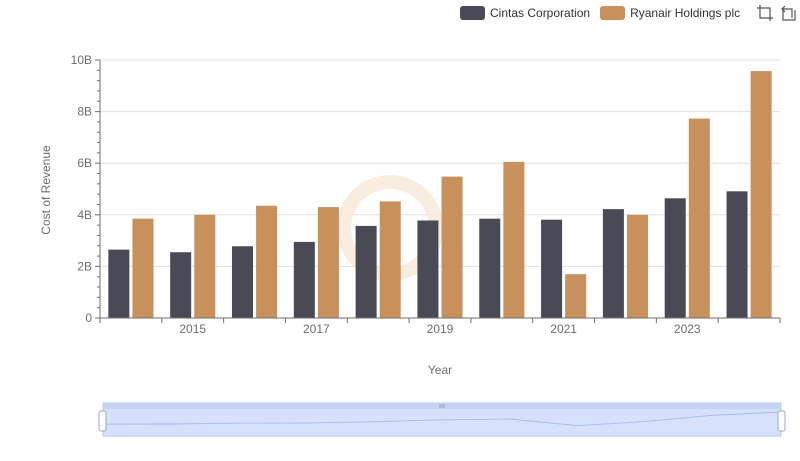 This screenshot has height=461, width=800. I want to click on x-tick-label: 2021, so click(563, 329).